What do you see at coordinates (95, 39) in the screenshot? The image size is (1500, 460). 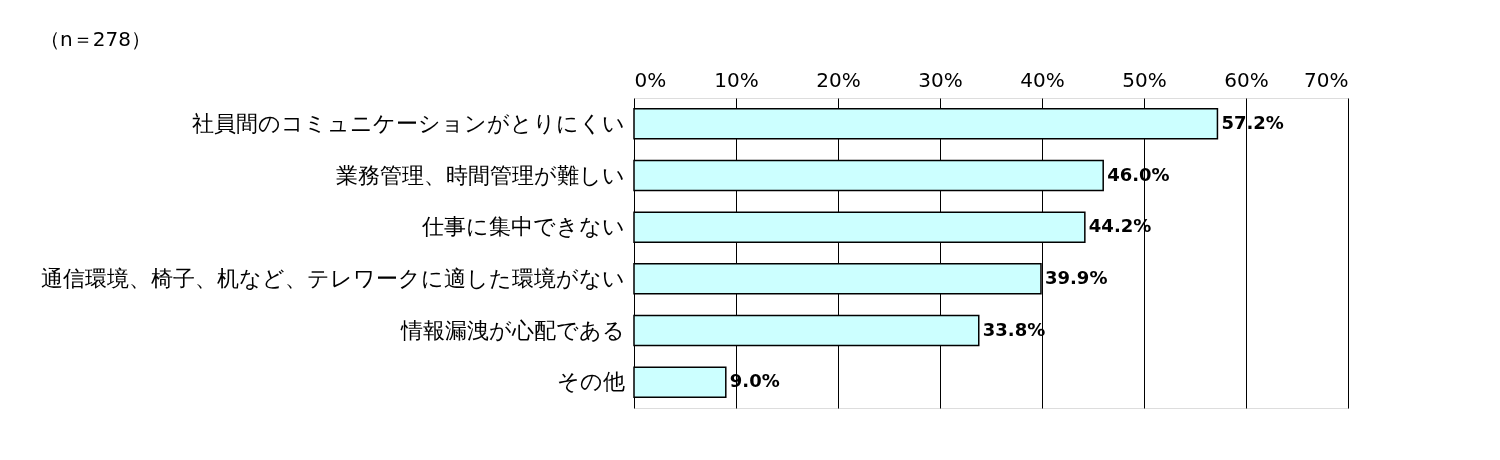 I see `text: （n＝278）` at bounding box center [95, 39].